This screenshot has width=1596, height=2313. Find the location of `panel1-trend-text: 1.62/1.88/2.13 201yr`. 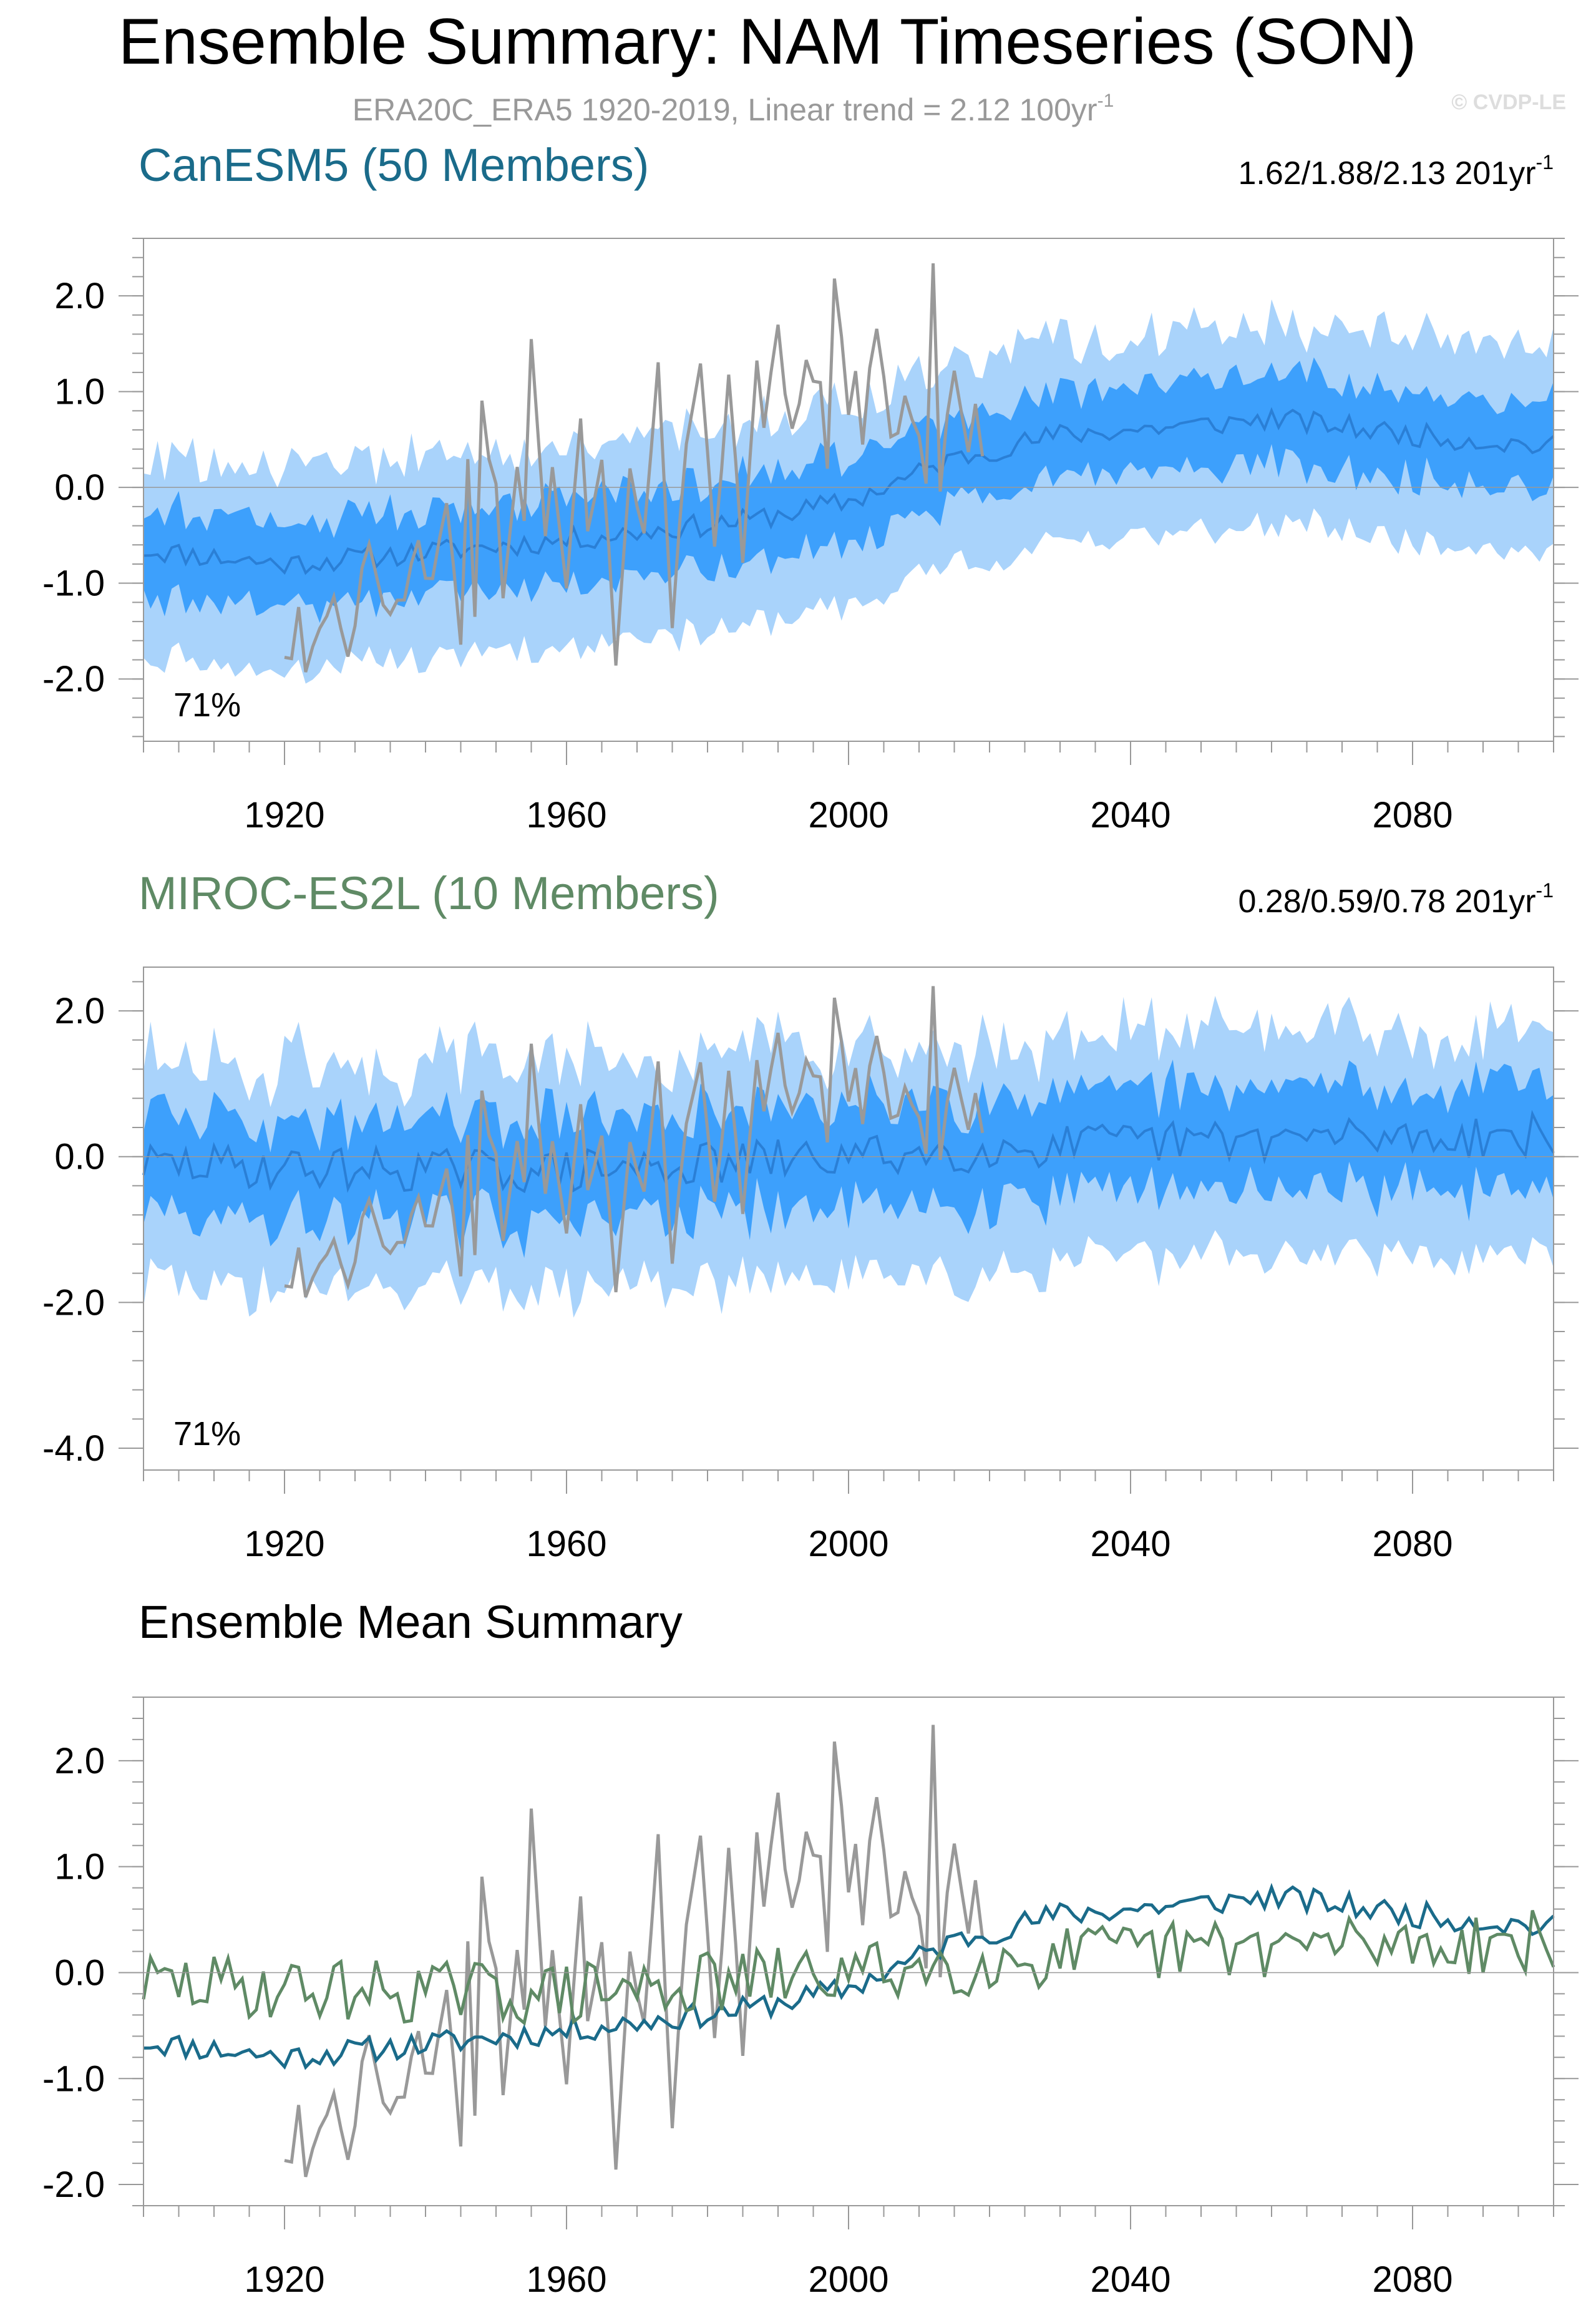

panel1-trend-text: 1.62/1.88/2.13 201yr is located at coordinates (1387, 173).